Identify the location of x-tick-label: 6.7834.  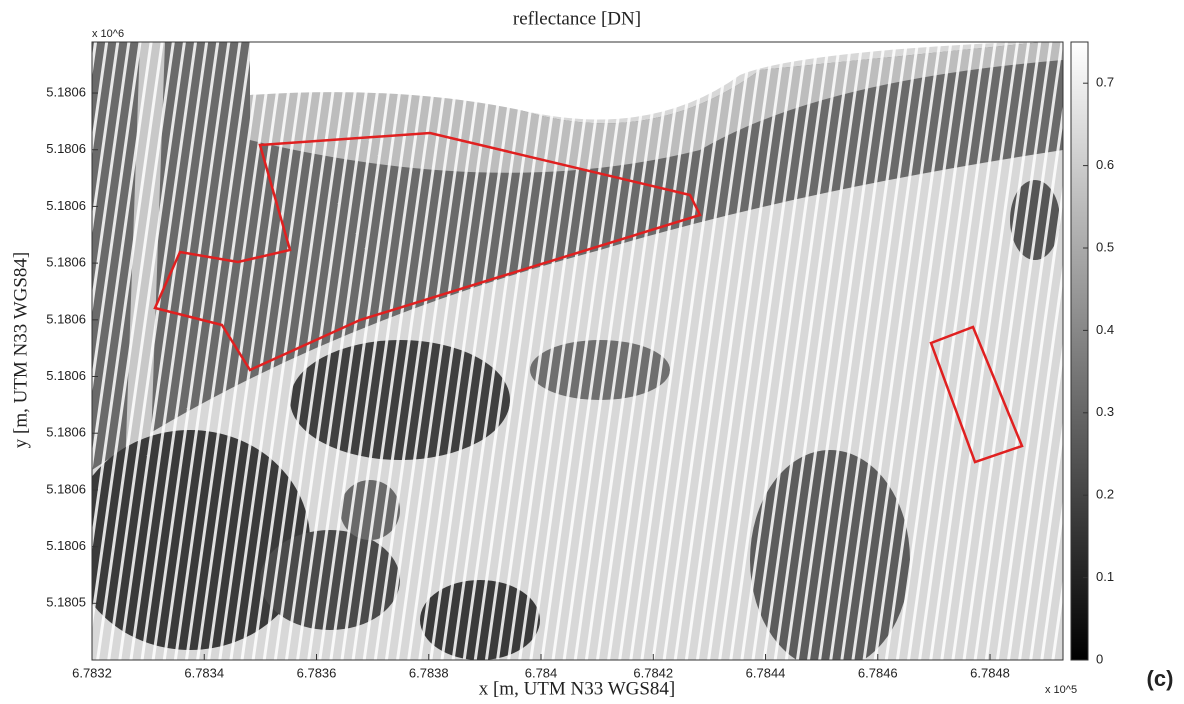
(204, 672).